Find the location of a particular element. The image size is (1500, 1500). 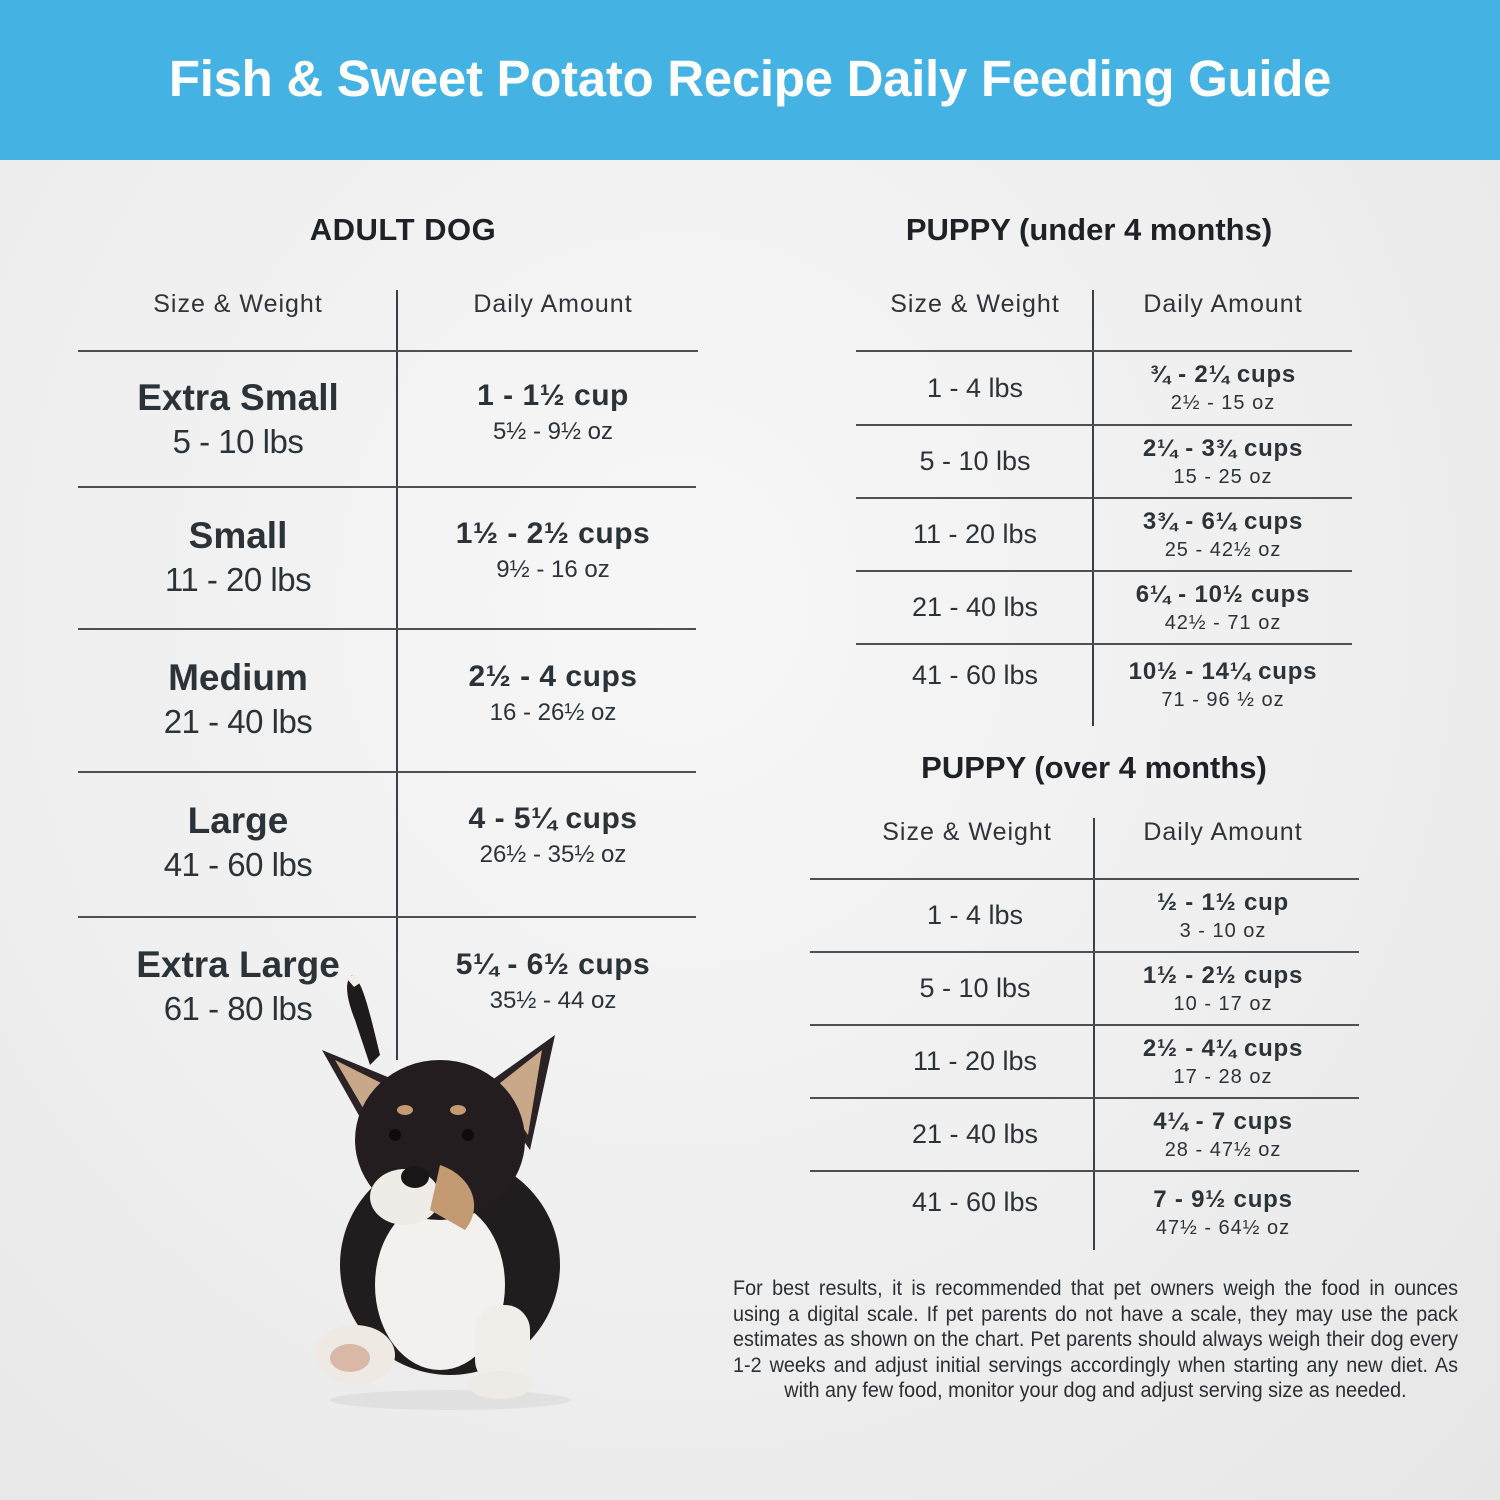

daily-amount-cell: ¾ - 2¼ cups 2½ - 15 oz is located at coordinates (1223, 388).